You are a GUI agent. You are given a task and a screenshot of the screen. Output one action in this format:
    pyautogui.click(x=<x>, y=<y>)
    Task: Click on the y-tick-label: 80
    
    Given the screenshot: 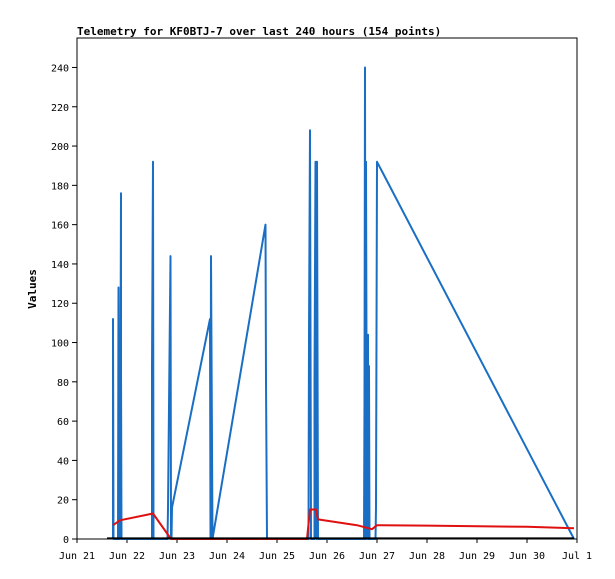 What is the action you would take?
    pyautogui.click(x=63, y=383)
    